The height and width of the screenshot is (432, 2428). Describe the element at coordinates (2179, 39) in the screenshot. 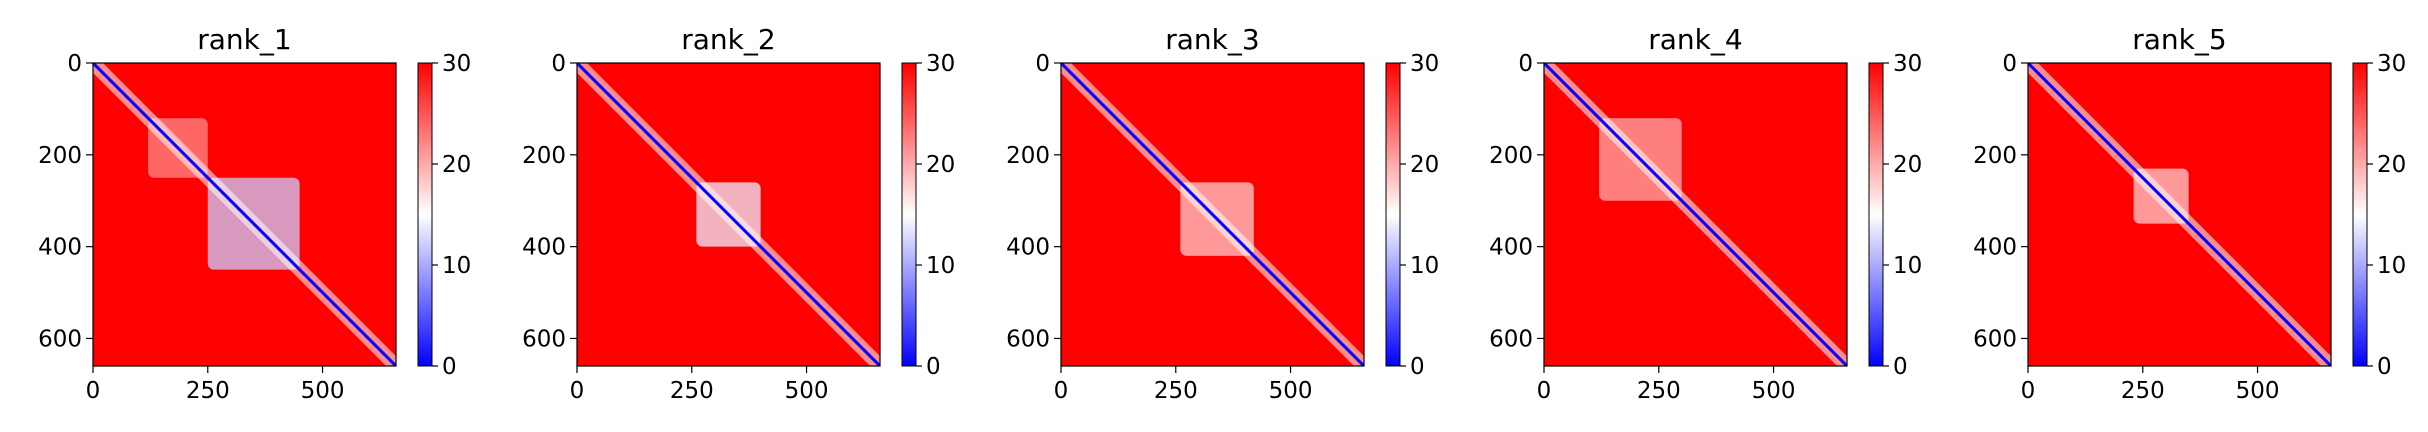

I see `panel-title: rank_5` at that location.